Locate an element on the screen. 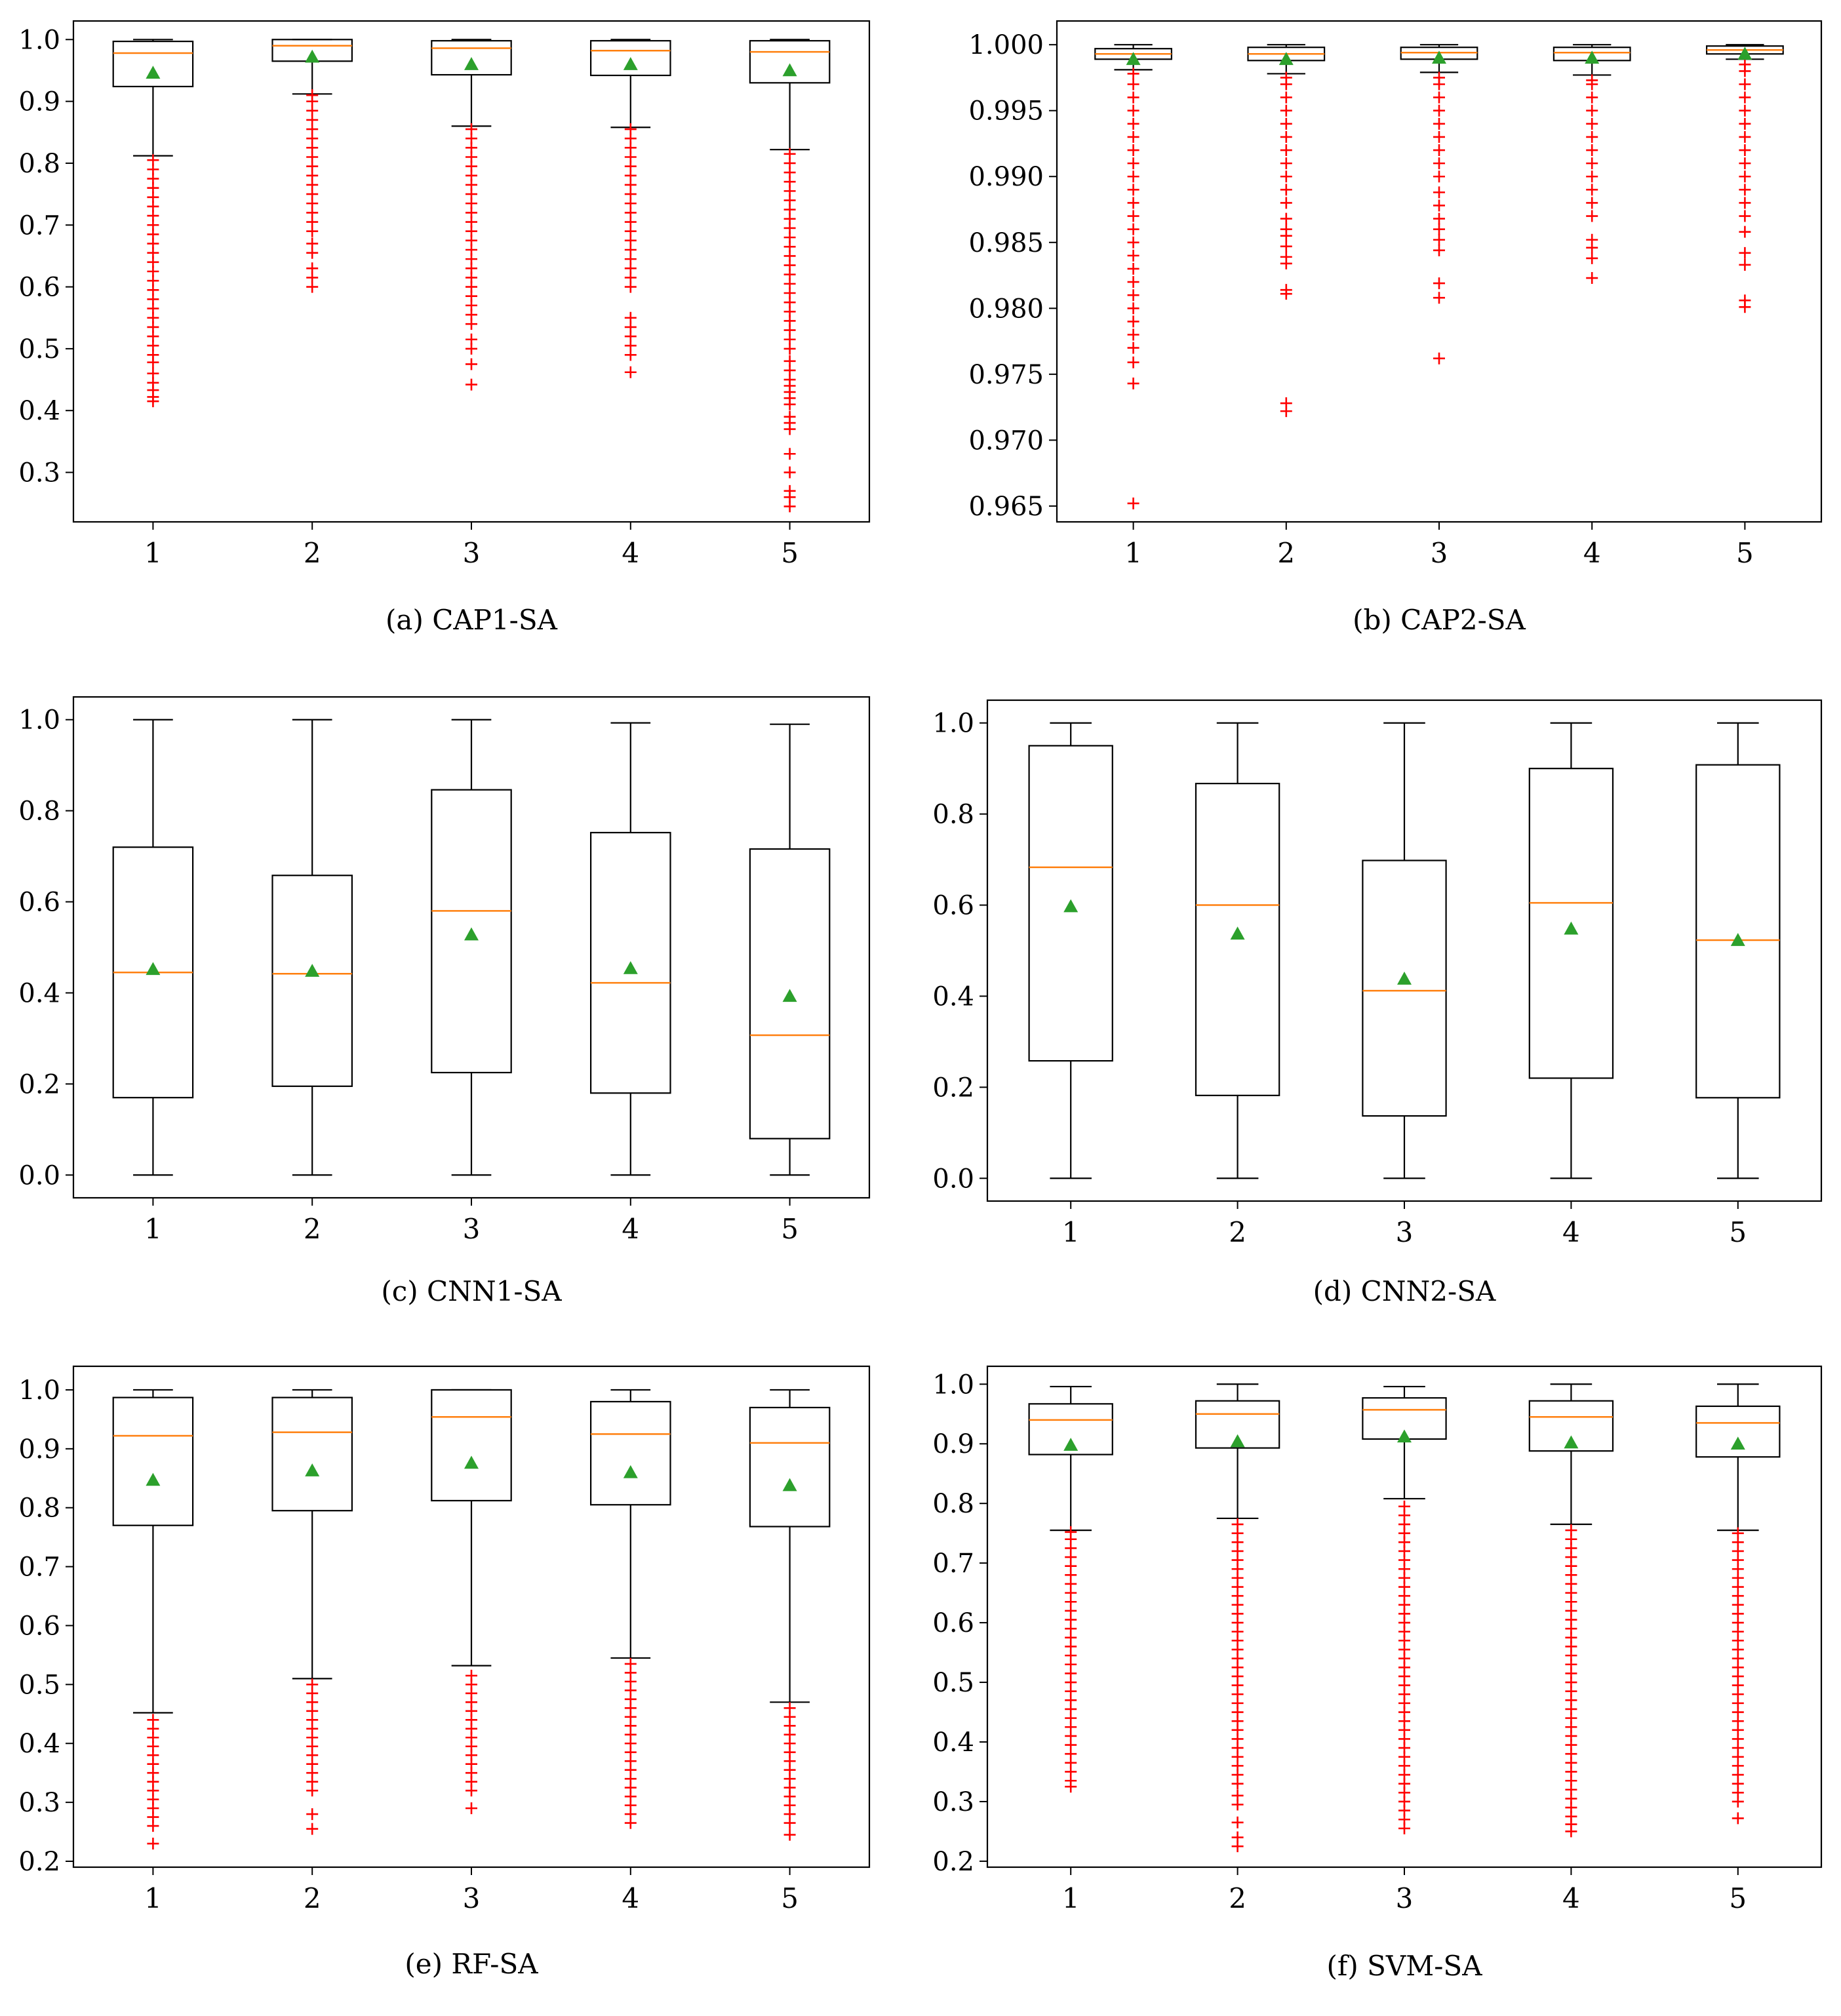 Image resolution: width=1841 pixels, height=2016 pixels. y-tick-label: 0.965 is located at coordinates (1006, 507).